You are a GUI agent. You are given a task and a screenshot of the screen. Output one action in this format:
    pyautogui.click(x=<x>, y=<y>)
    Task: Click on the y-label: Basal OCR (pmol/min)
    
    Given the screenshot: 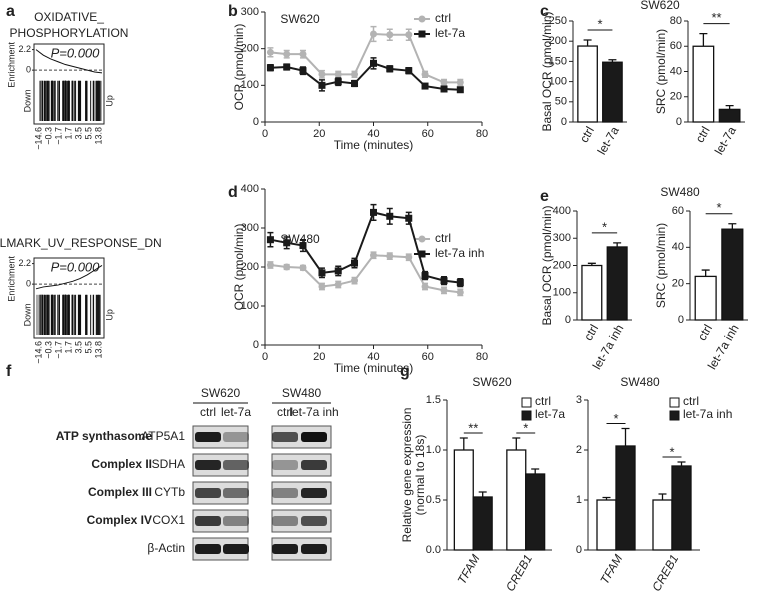 What is the action you would take?
    pyautogui.click(x=547, y=71)
    